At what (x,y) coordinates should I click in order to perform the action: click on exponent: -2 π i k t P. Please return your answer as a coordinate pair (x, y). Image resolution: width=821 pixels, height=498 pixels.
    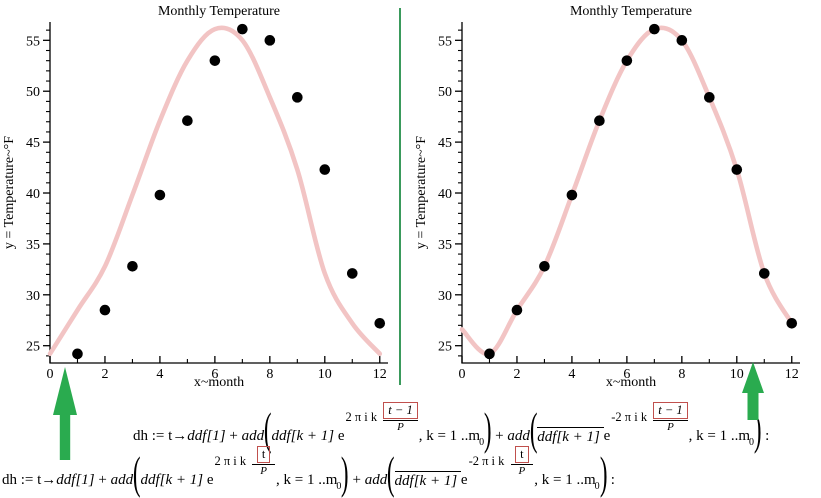
    Looking at the image, I should click on (501, 461).